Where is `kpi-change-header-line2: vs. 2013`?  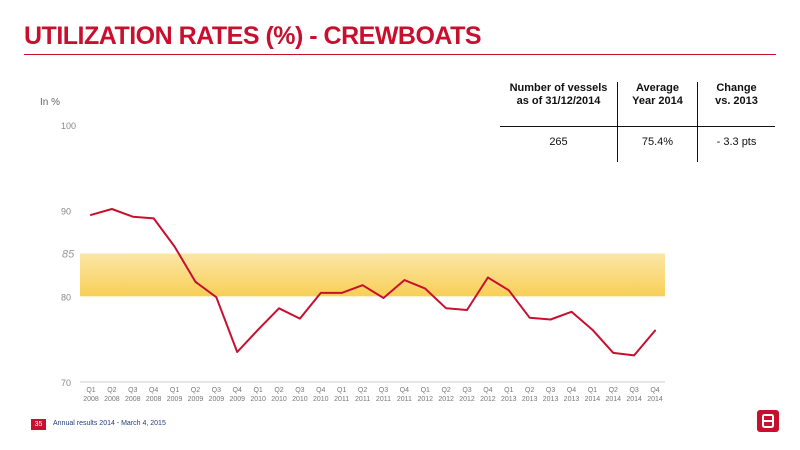 kpi-change-header-line2: vs. 2013 is located at coordinates (736, 101).